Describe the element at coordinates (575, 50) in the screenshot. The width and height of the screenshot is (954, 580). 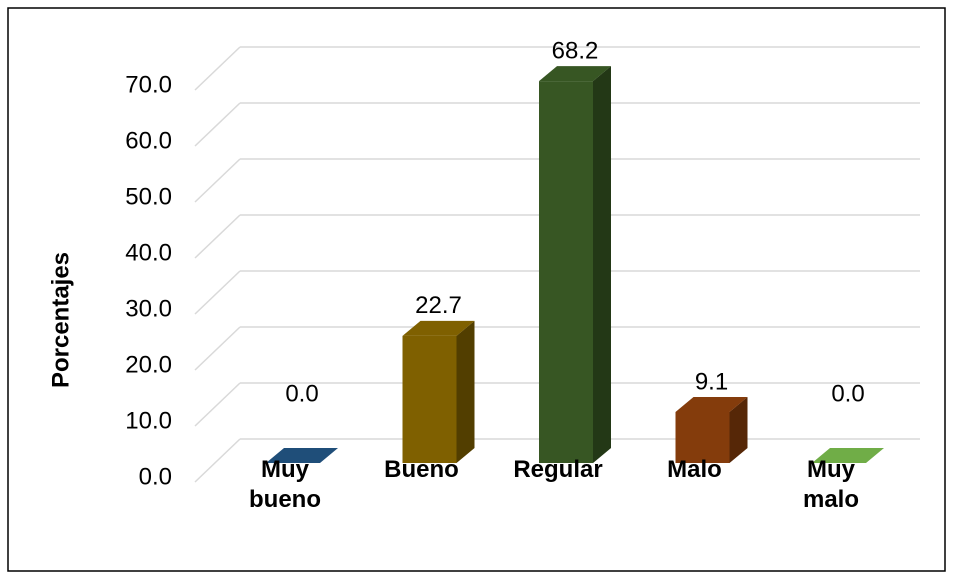
I see `data-label: 68.2` at that location.